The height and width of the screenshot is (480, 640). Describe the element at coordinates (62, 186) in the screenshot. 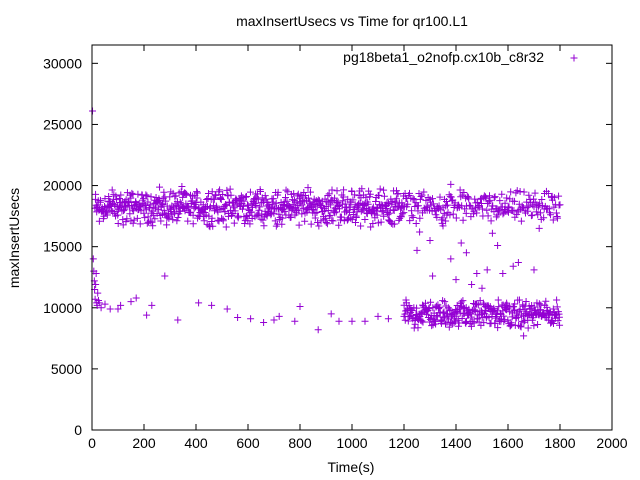

I see `y-tick-label: 20000` at that location.